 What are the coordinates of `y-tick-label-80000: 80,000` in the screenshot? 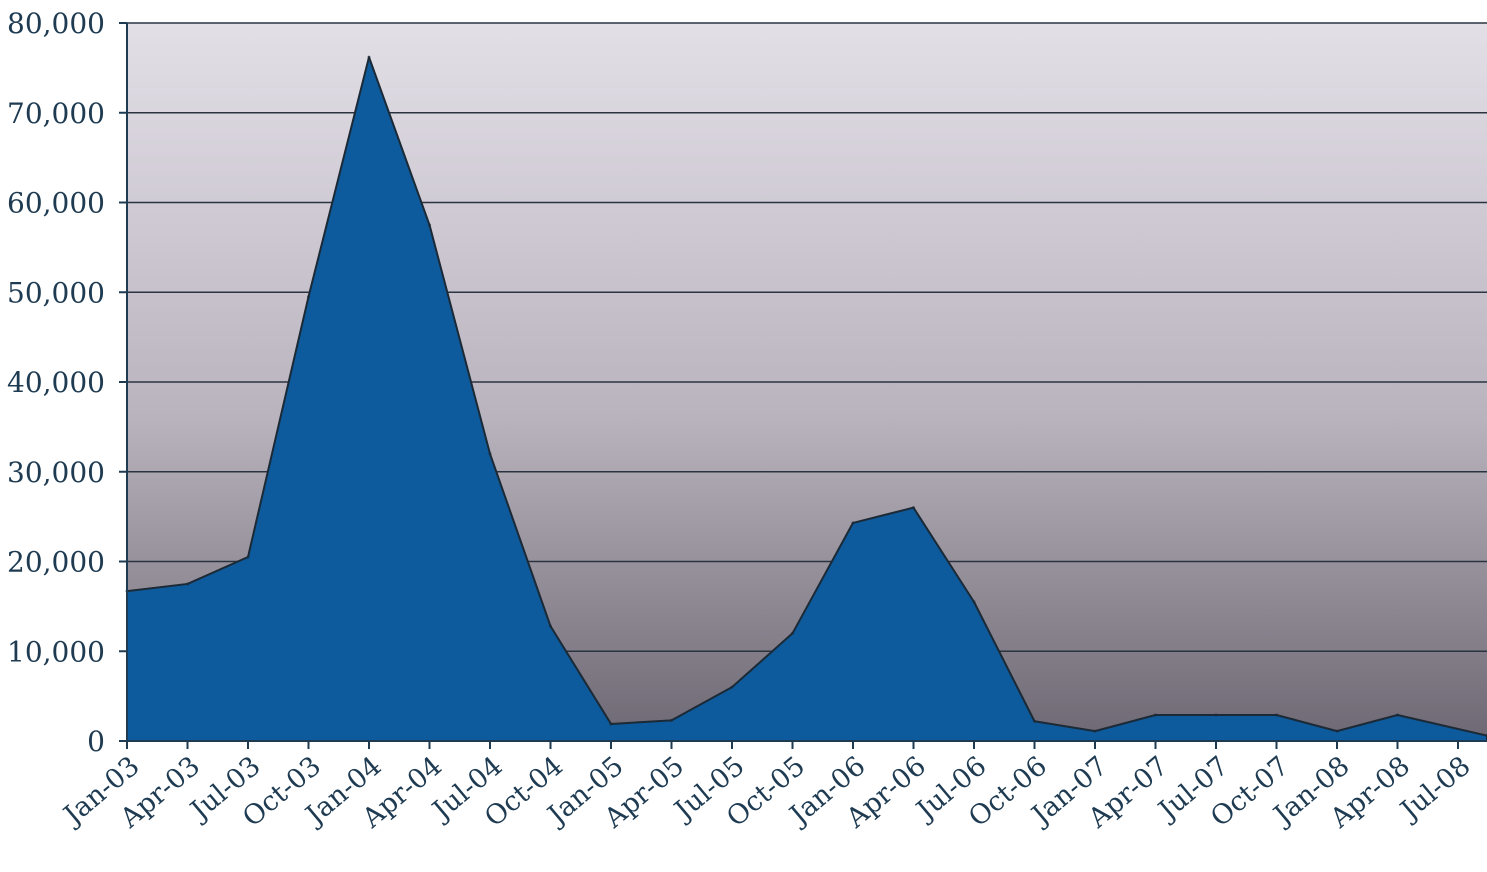 It's located at (56, 23).